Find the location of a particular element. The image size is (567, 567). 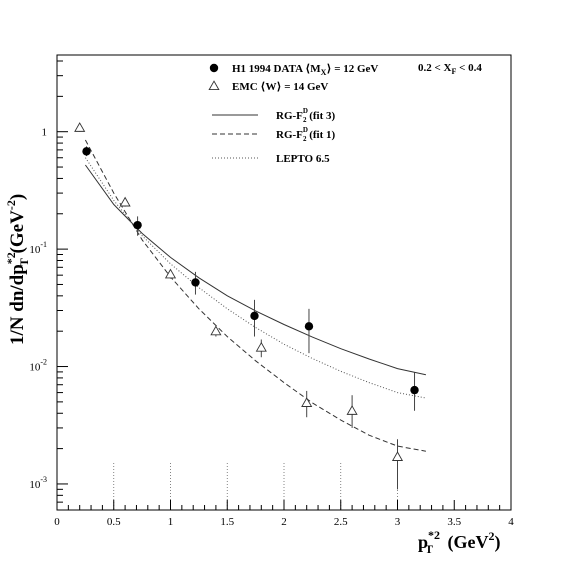

x-tick-label: 2.5 is located at coordinates (341, 522).